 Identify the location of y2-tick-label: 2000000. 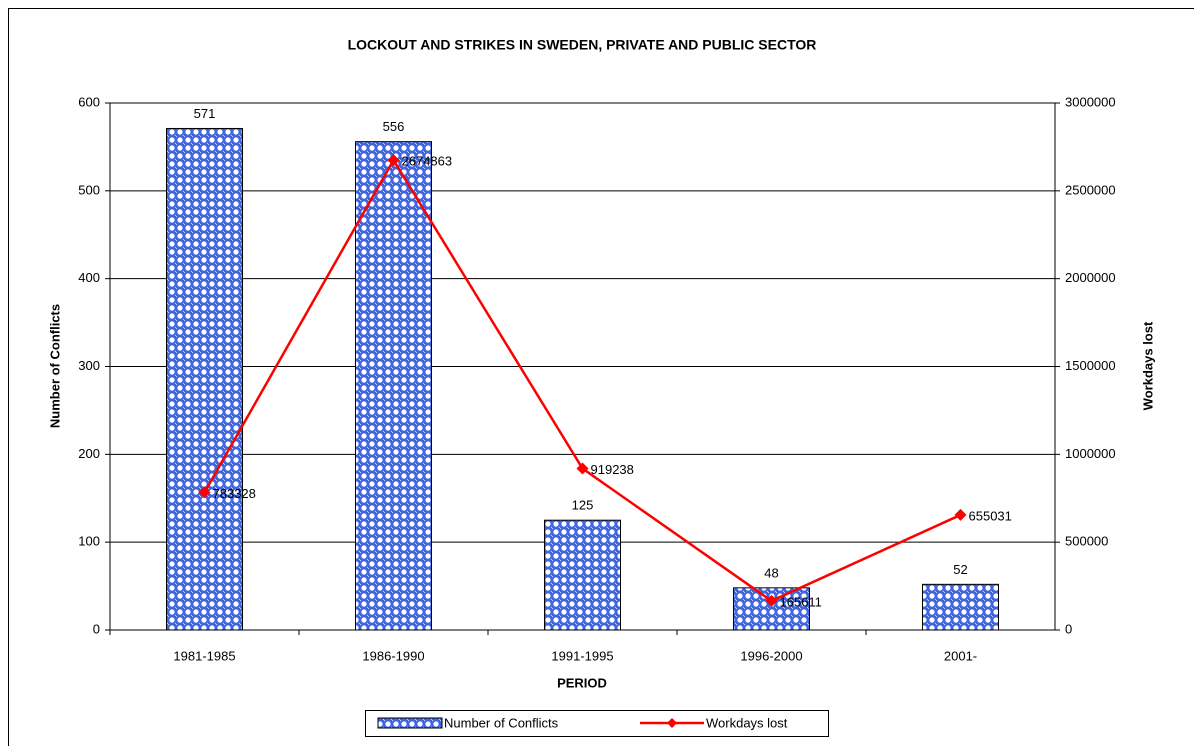
(1090, 277).